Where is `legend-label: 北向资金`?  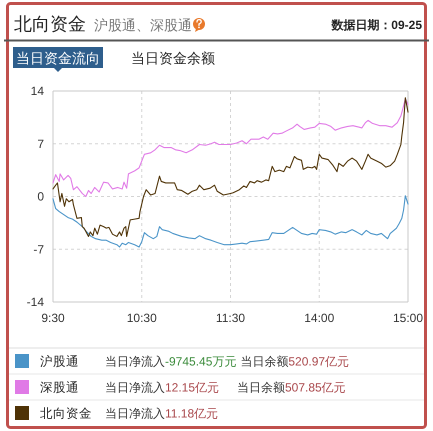
legend-label: 北向资金 is located at coordinates (66, 413).